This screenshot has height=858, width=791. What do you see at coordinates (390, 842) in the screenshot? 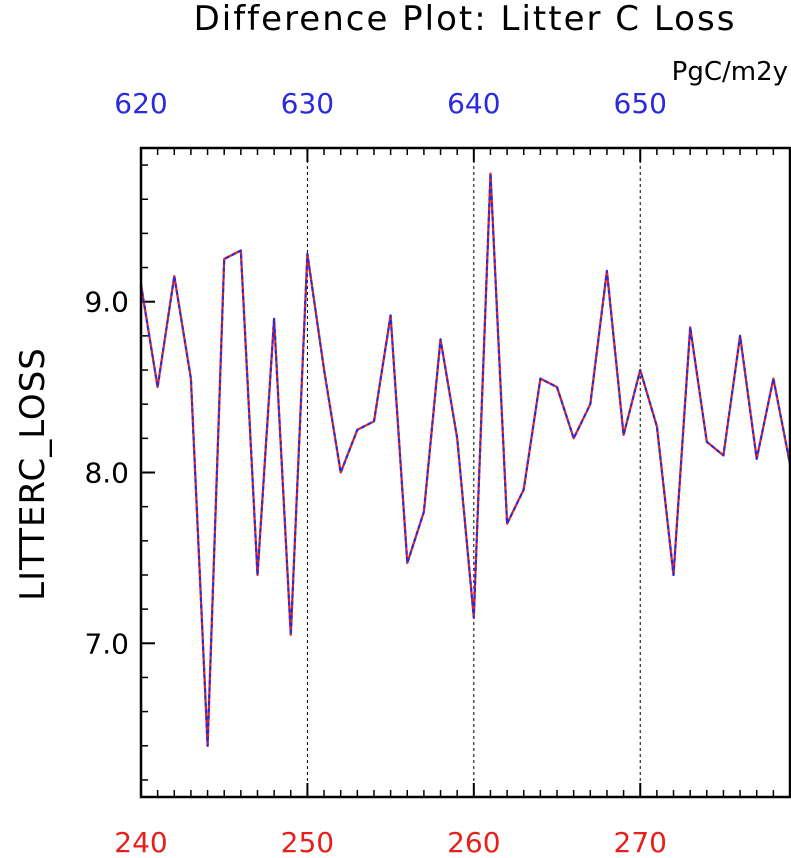
I see `x-tick-labels-bottom: 240 250 260 270` at bounding box center [390, 842].